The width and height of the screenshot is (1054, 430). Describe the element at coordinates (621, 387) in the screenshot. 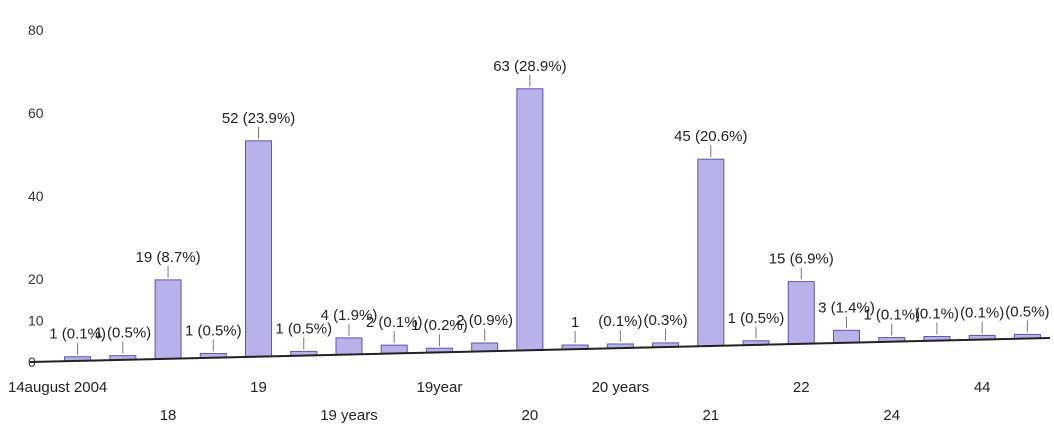

I see `category-label: 20 years` at that location.